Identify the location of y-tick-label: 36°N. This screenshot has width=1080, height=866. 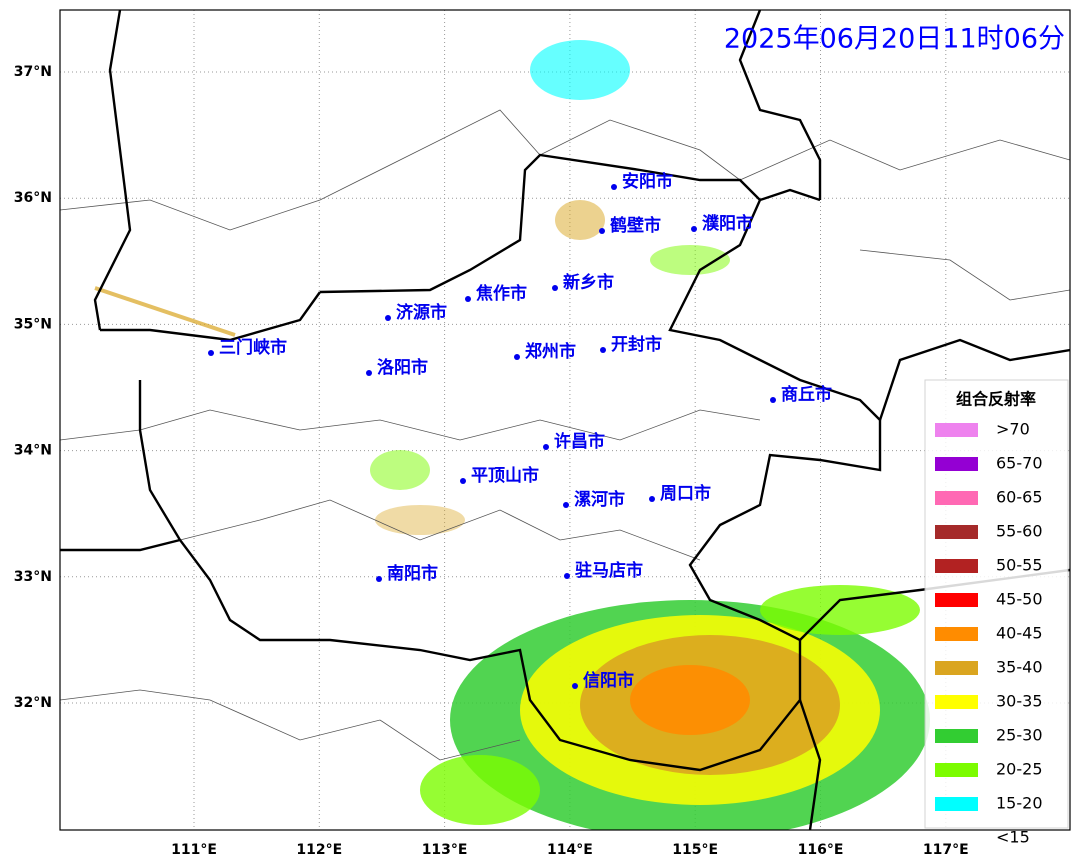
(33, 198).